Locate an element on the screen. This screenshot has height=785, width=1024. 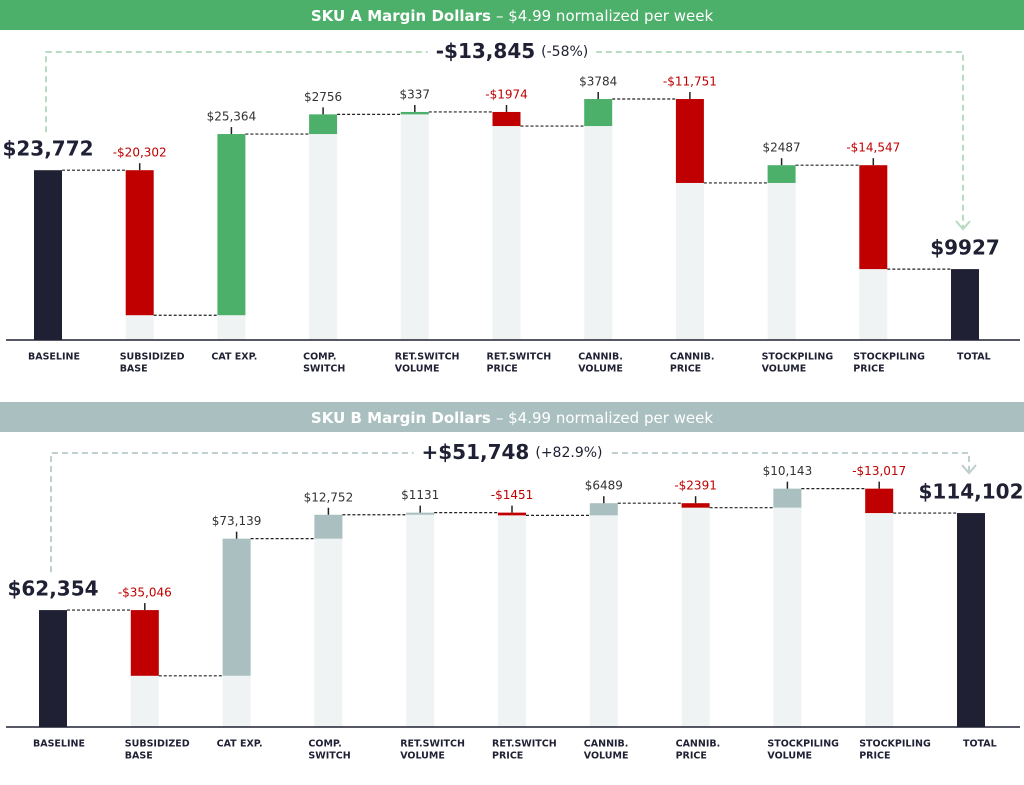
value-label: $23,772 is located at coordinates (47, 149).